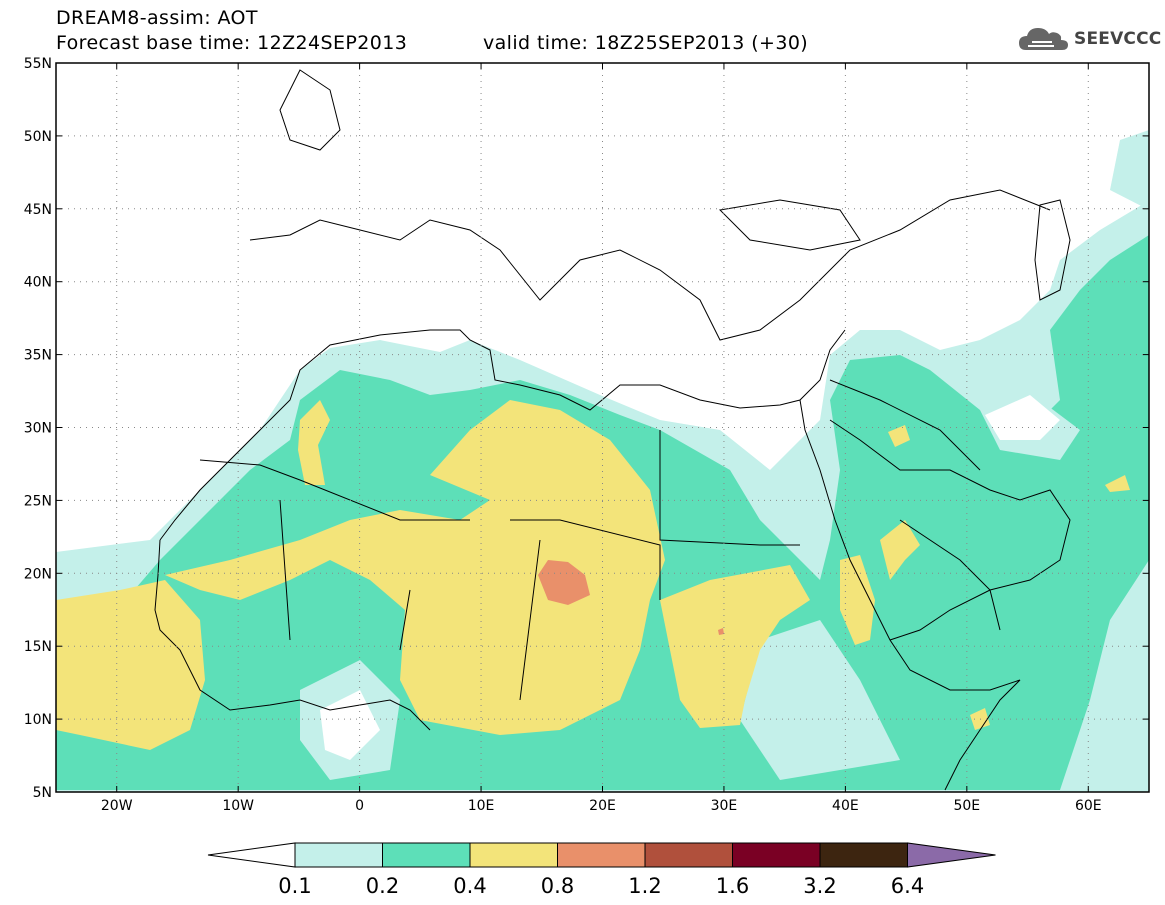 The image size is (1165, 905). What do you see at coordinates (1052, 250) in the screenshot?
I see `coastline-caspian` at bounding box center [1052, 250].